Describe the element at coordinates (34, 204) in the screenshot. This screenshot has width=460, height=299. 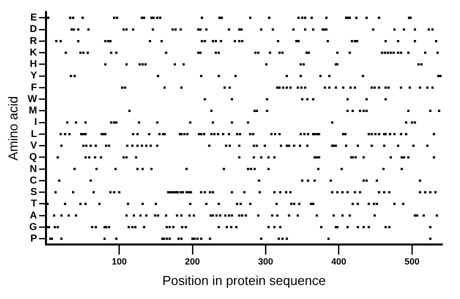
I see `y-tick-label: T` at that location.